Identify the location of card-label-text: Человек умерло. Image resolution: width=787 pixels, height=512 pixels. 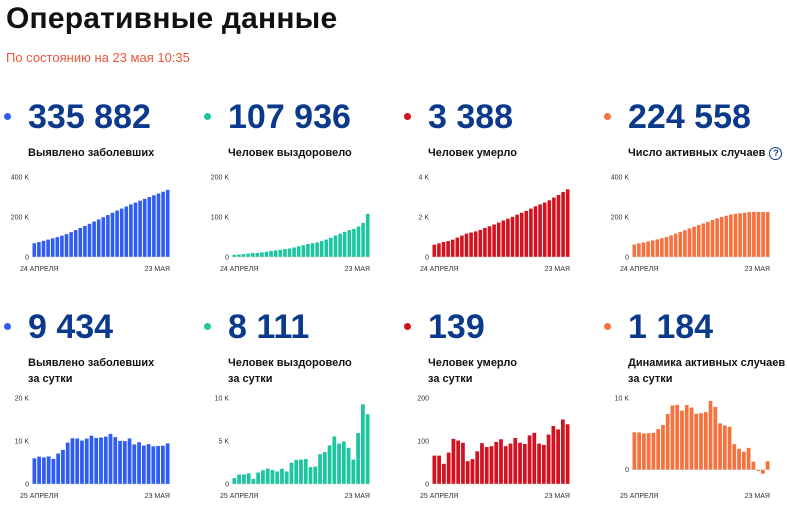
(472, 153).